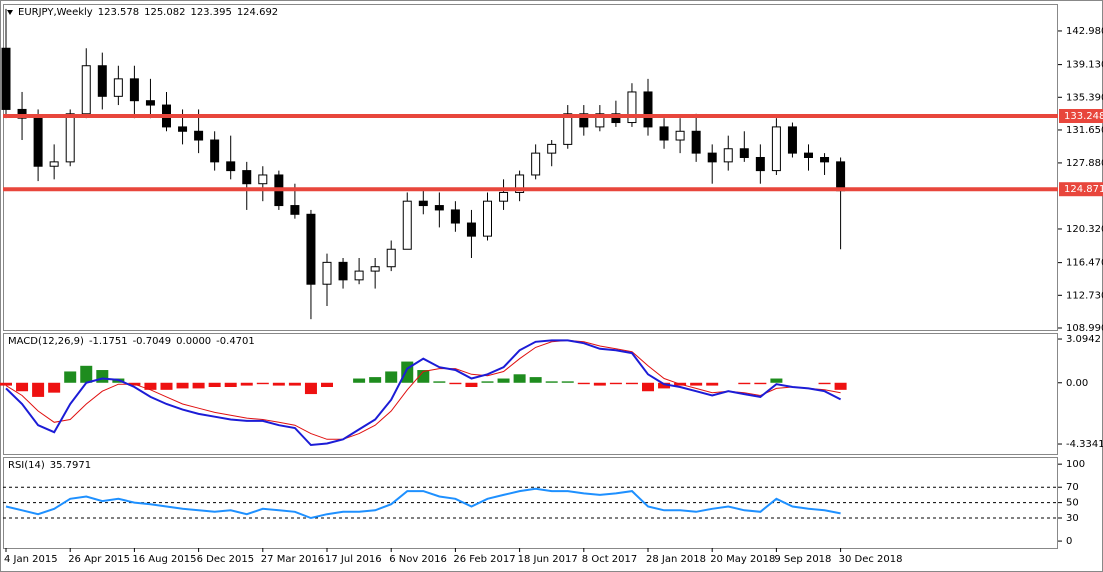 This screenshot has width=1103, height=572. I want to click on header-value: 124.692, so click(257, 12).